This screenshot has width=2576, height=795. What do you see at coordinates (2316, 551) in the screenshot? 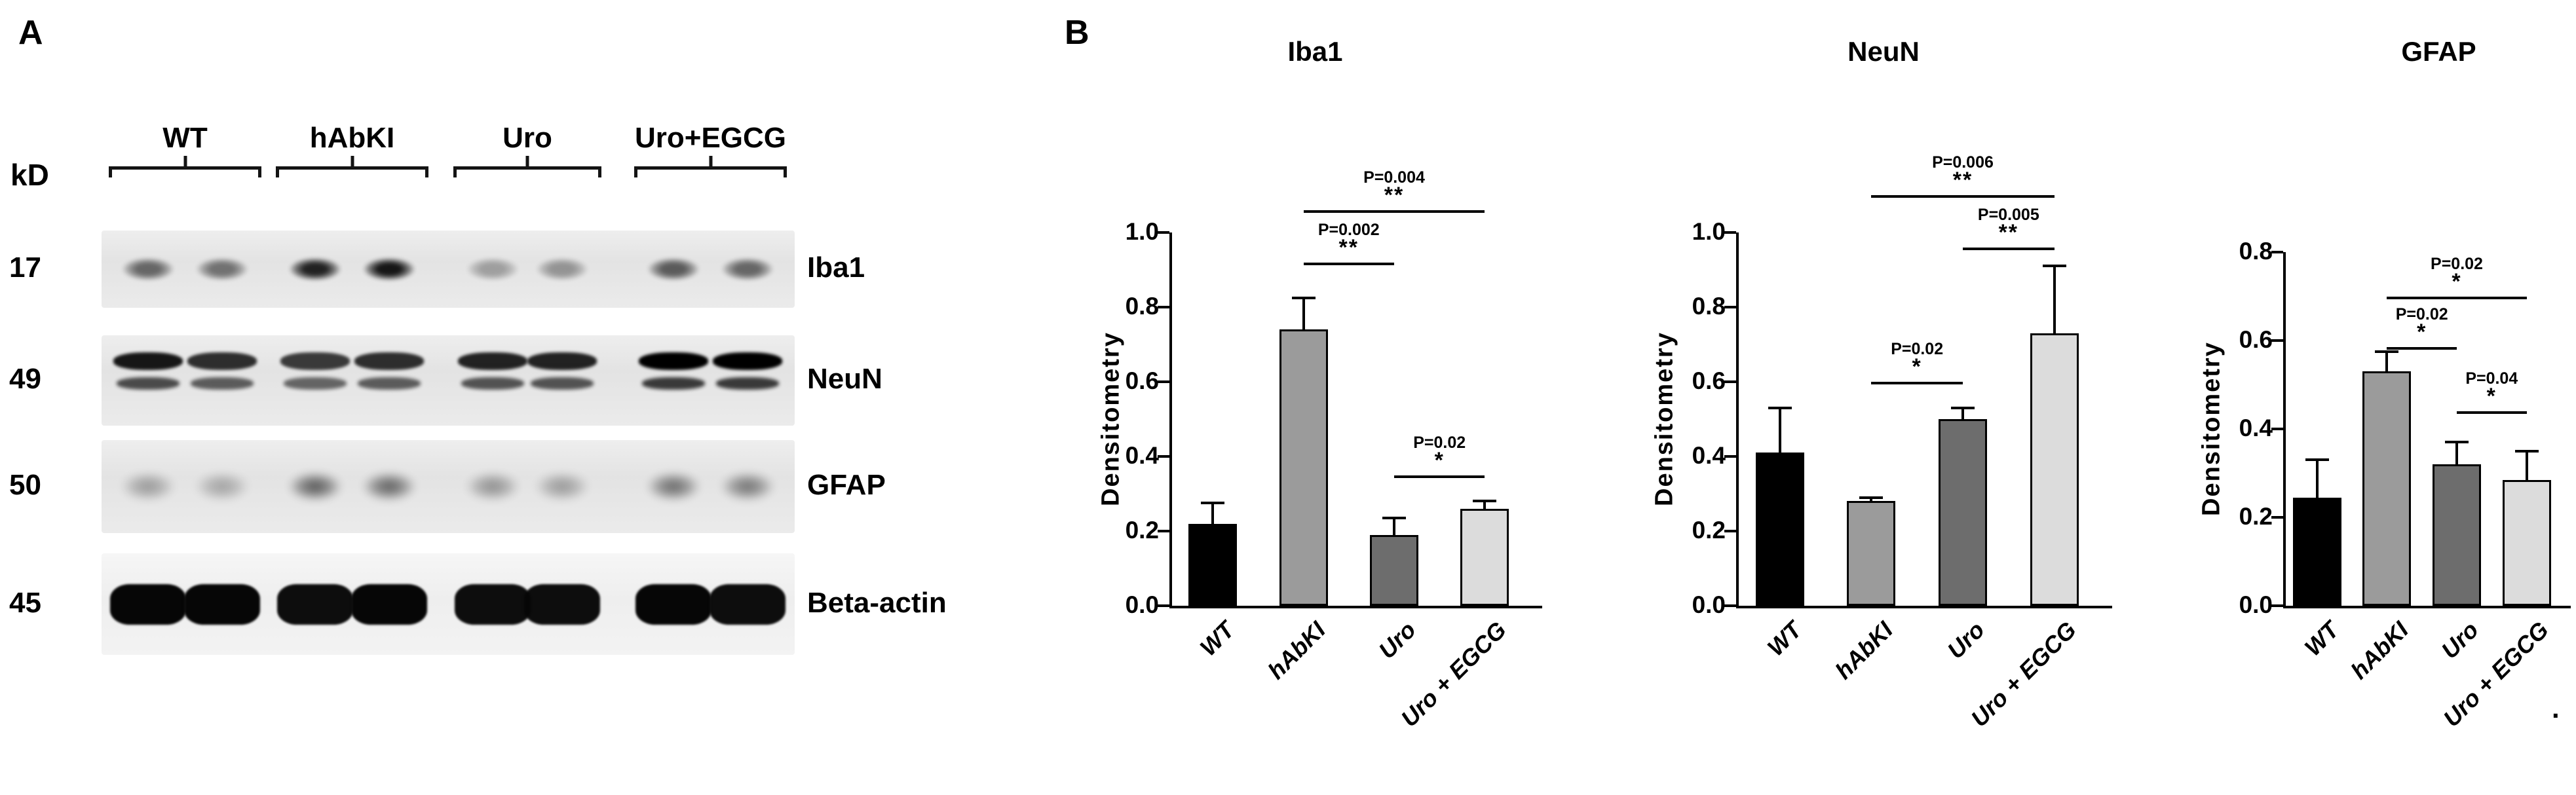
I see `bar-wt` at bounding box center [2316, 551].